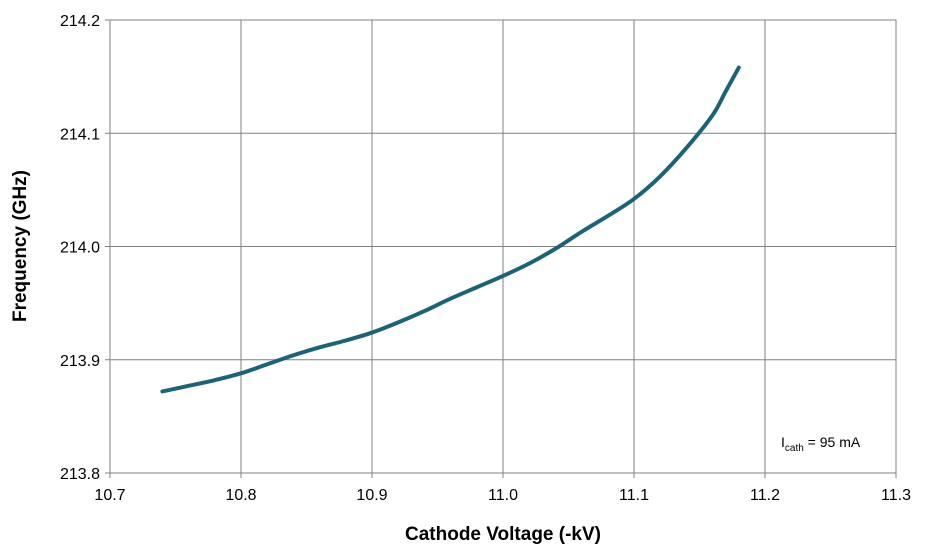 This screenshot has width=934, height=544. Describe the element at coordinates (109, 495) in the screenshot. I see `x-tick-label: 10.7` at that location.